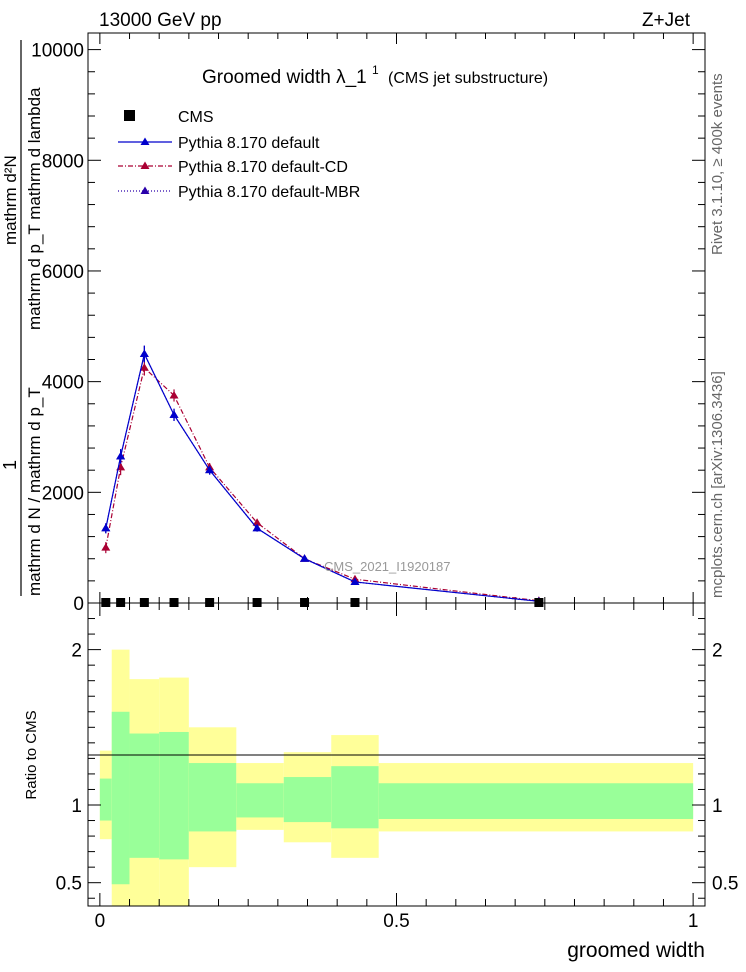 The image size is (746, 972). I want to click on legend-label-default: Pythia 8.170 default, so click(249, 143).